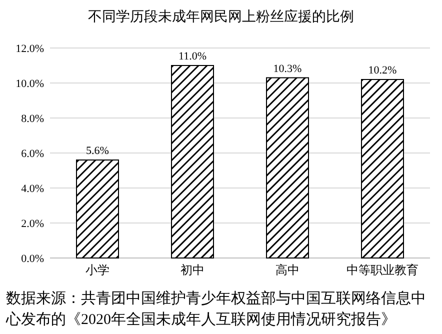 The height and width of the screenshot is (334, 442). What do you see at coordinates (192, 56) in the screenshot?
I see `data-label: 11.0%` at bounding box center [192, 56].